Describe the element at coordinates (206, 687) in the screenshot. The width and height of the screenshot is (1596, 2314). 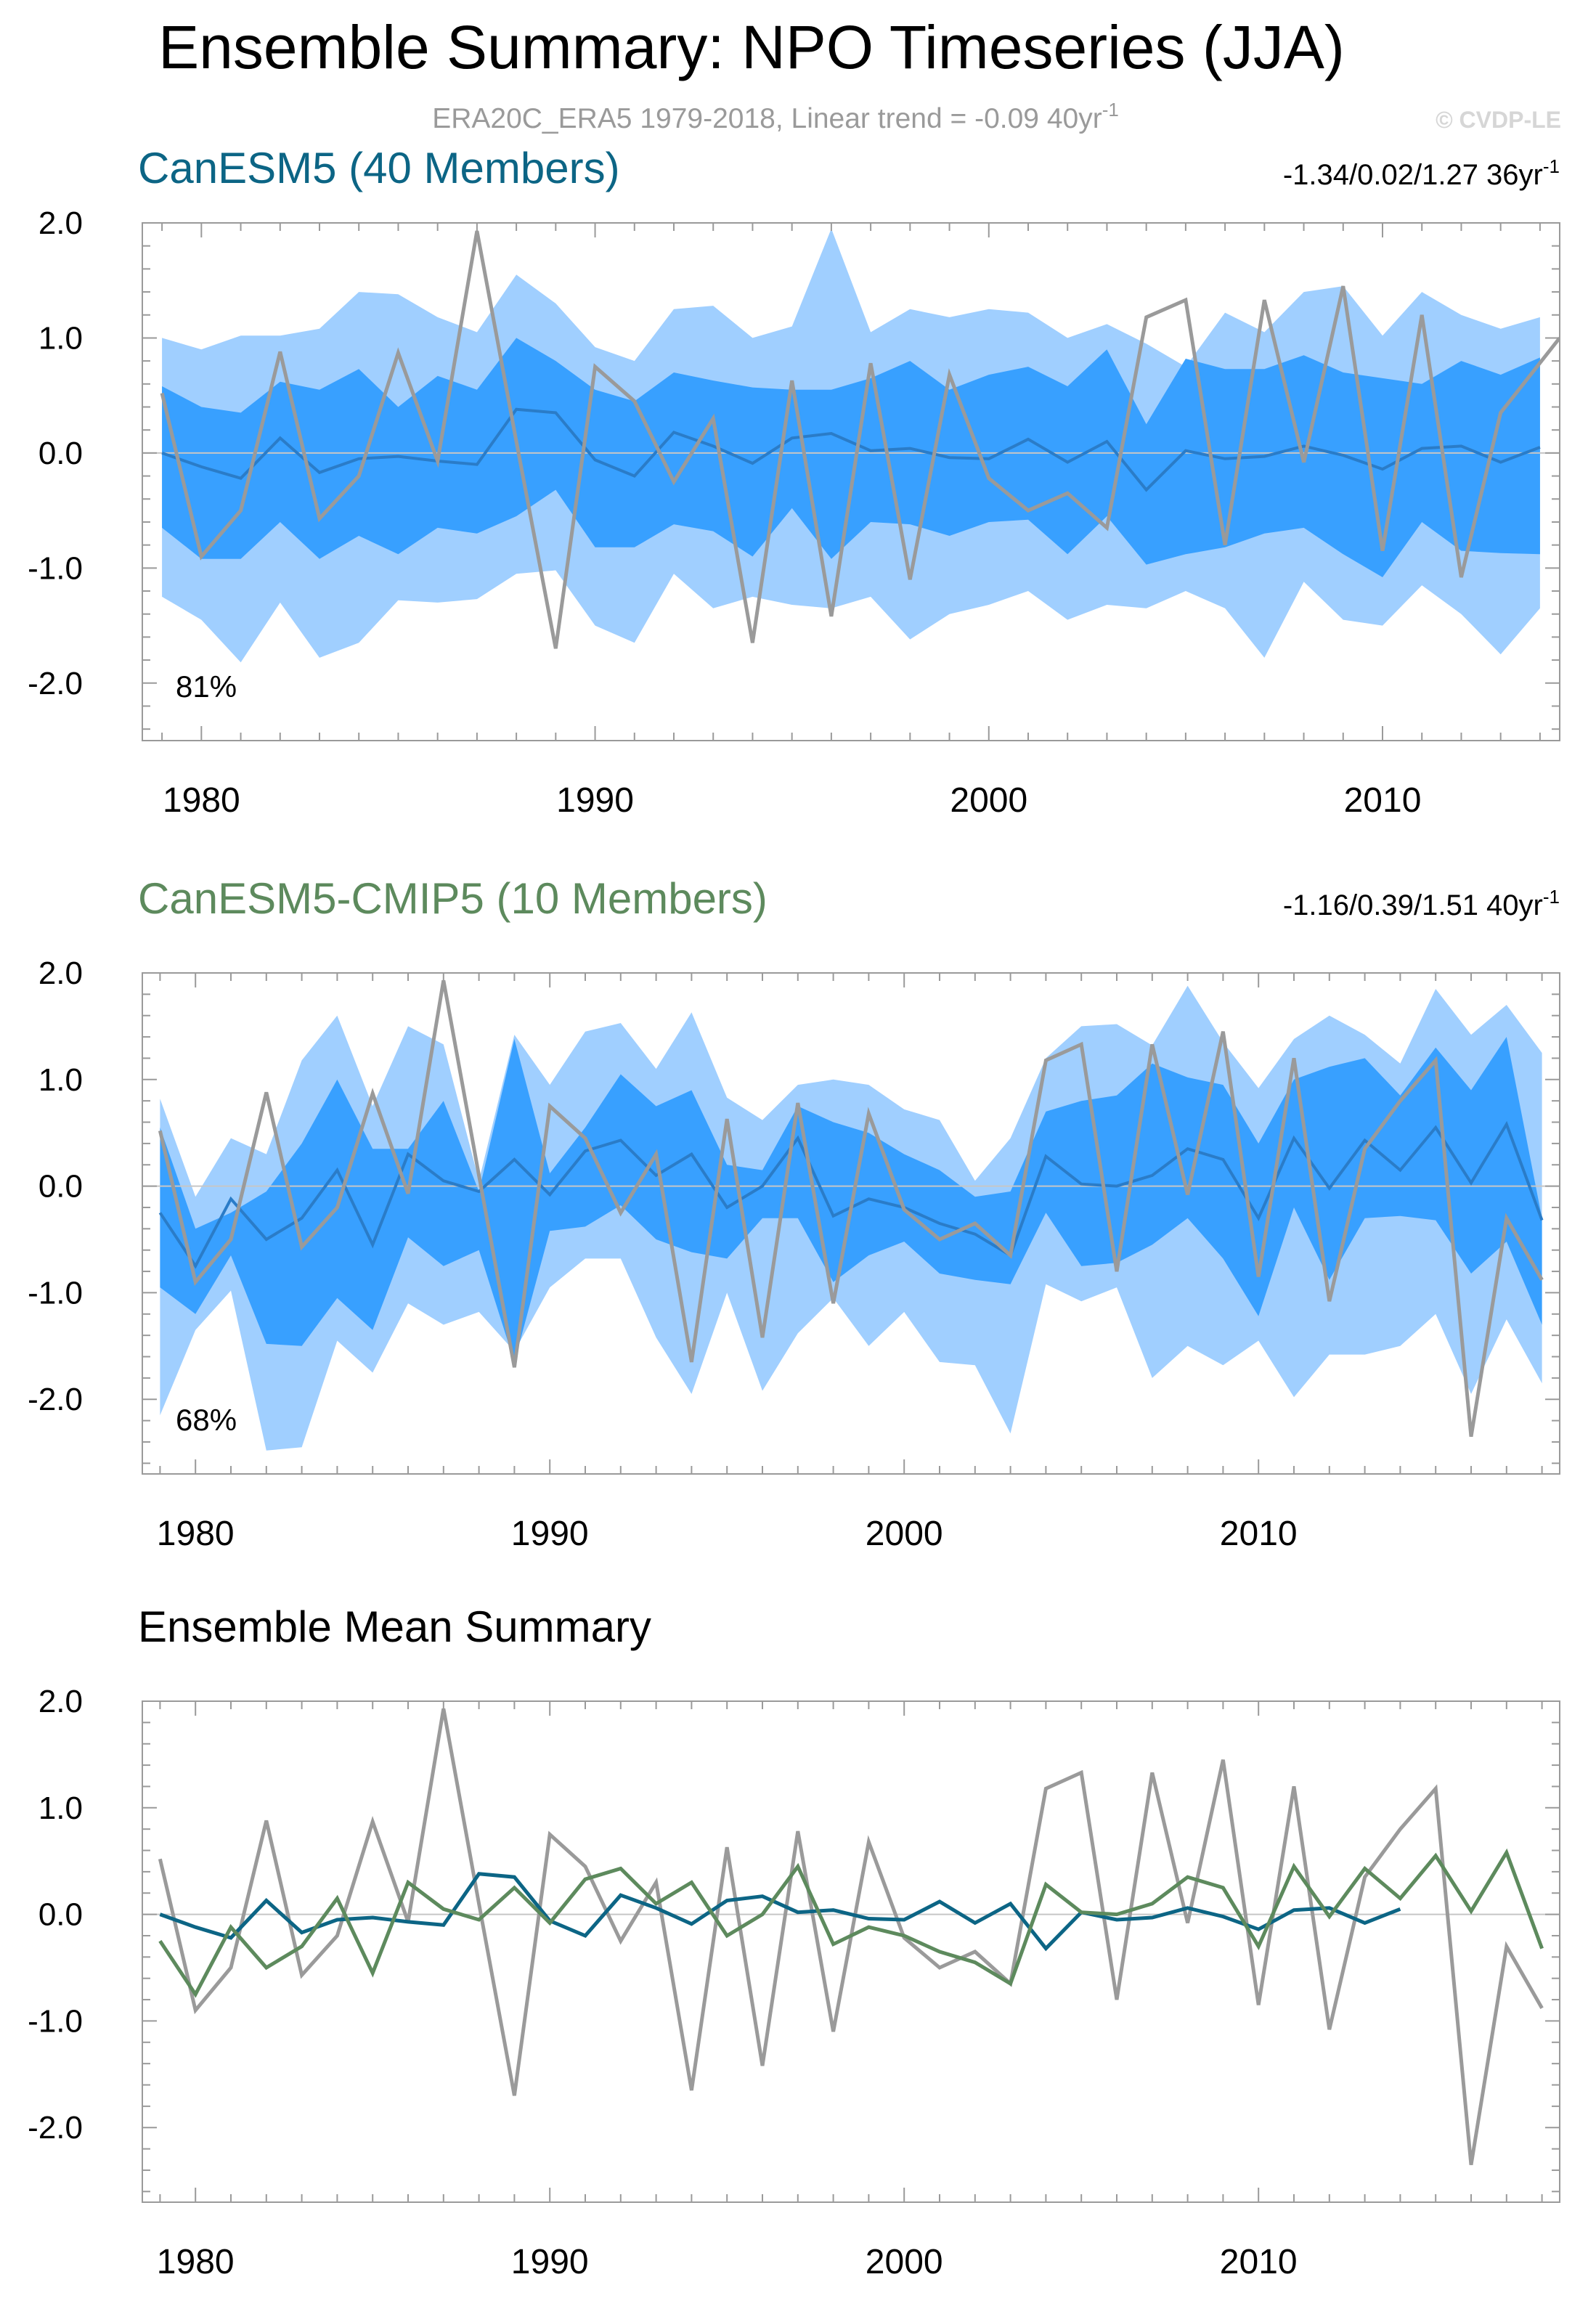
I see `percent-label: 81%` at that location.